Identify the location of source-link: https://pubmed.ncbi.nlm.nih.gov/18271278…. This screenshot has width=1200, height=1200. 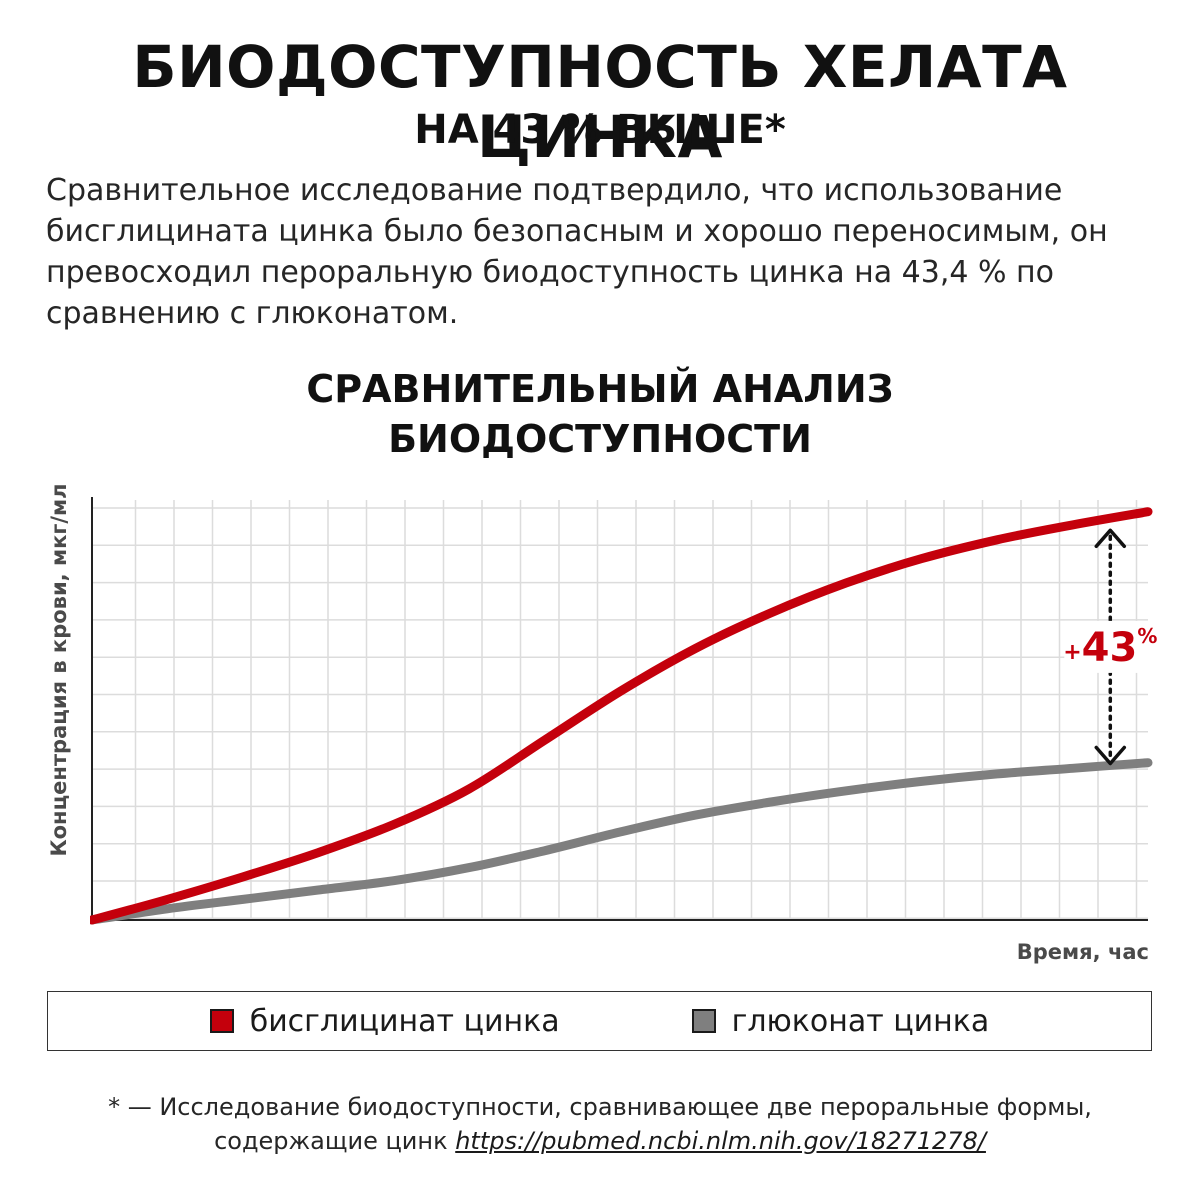
(720, 1141).